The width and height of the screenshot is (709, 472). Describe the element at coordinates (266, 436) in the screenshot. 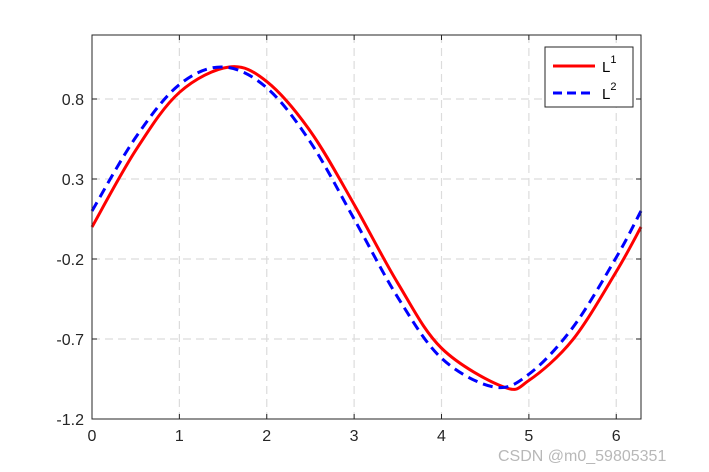

I see `x-tick-label: 2` at that location.